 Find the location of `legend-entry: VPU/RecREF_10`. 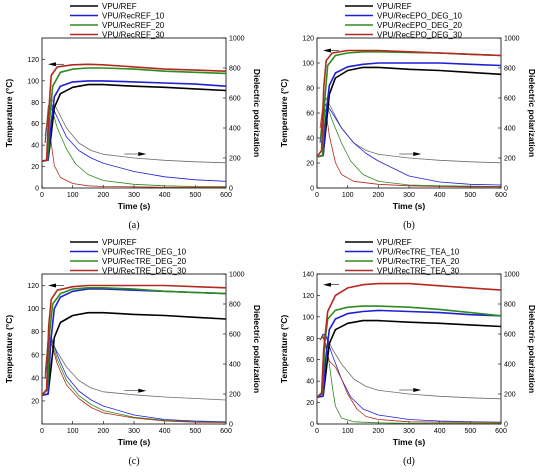

legend-entry: VPU/RecREF_10 is located at coordinates (133, 16).